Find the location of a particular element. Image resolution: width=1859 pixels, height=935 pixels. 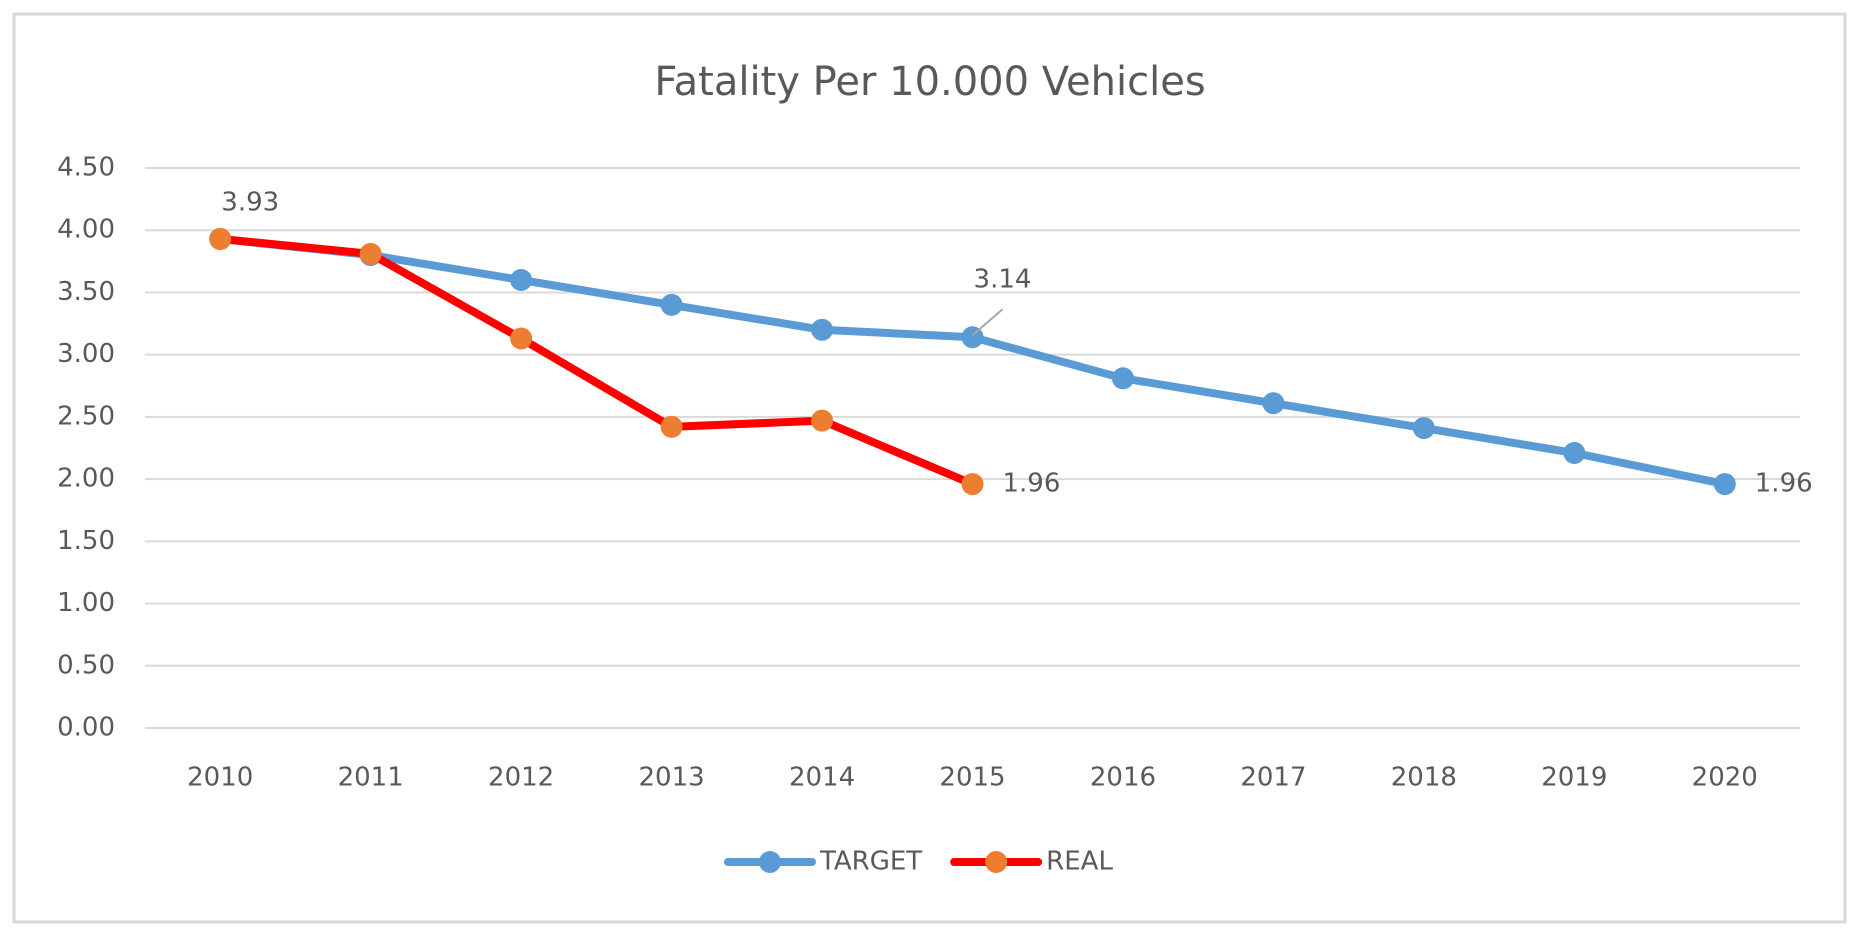

x-tick-label: 2010 is located at coordinates (220, 778).